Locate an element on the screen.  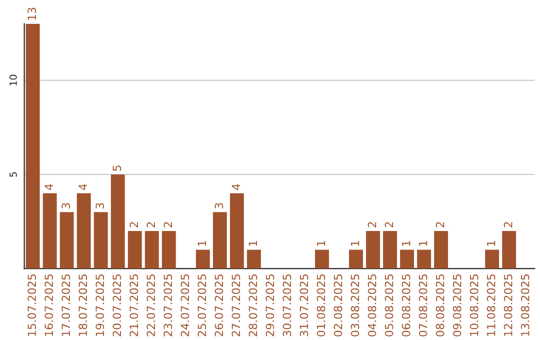
x-tick-label: 01.08.2025 is located at coordinates (321, 305).